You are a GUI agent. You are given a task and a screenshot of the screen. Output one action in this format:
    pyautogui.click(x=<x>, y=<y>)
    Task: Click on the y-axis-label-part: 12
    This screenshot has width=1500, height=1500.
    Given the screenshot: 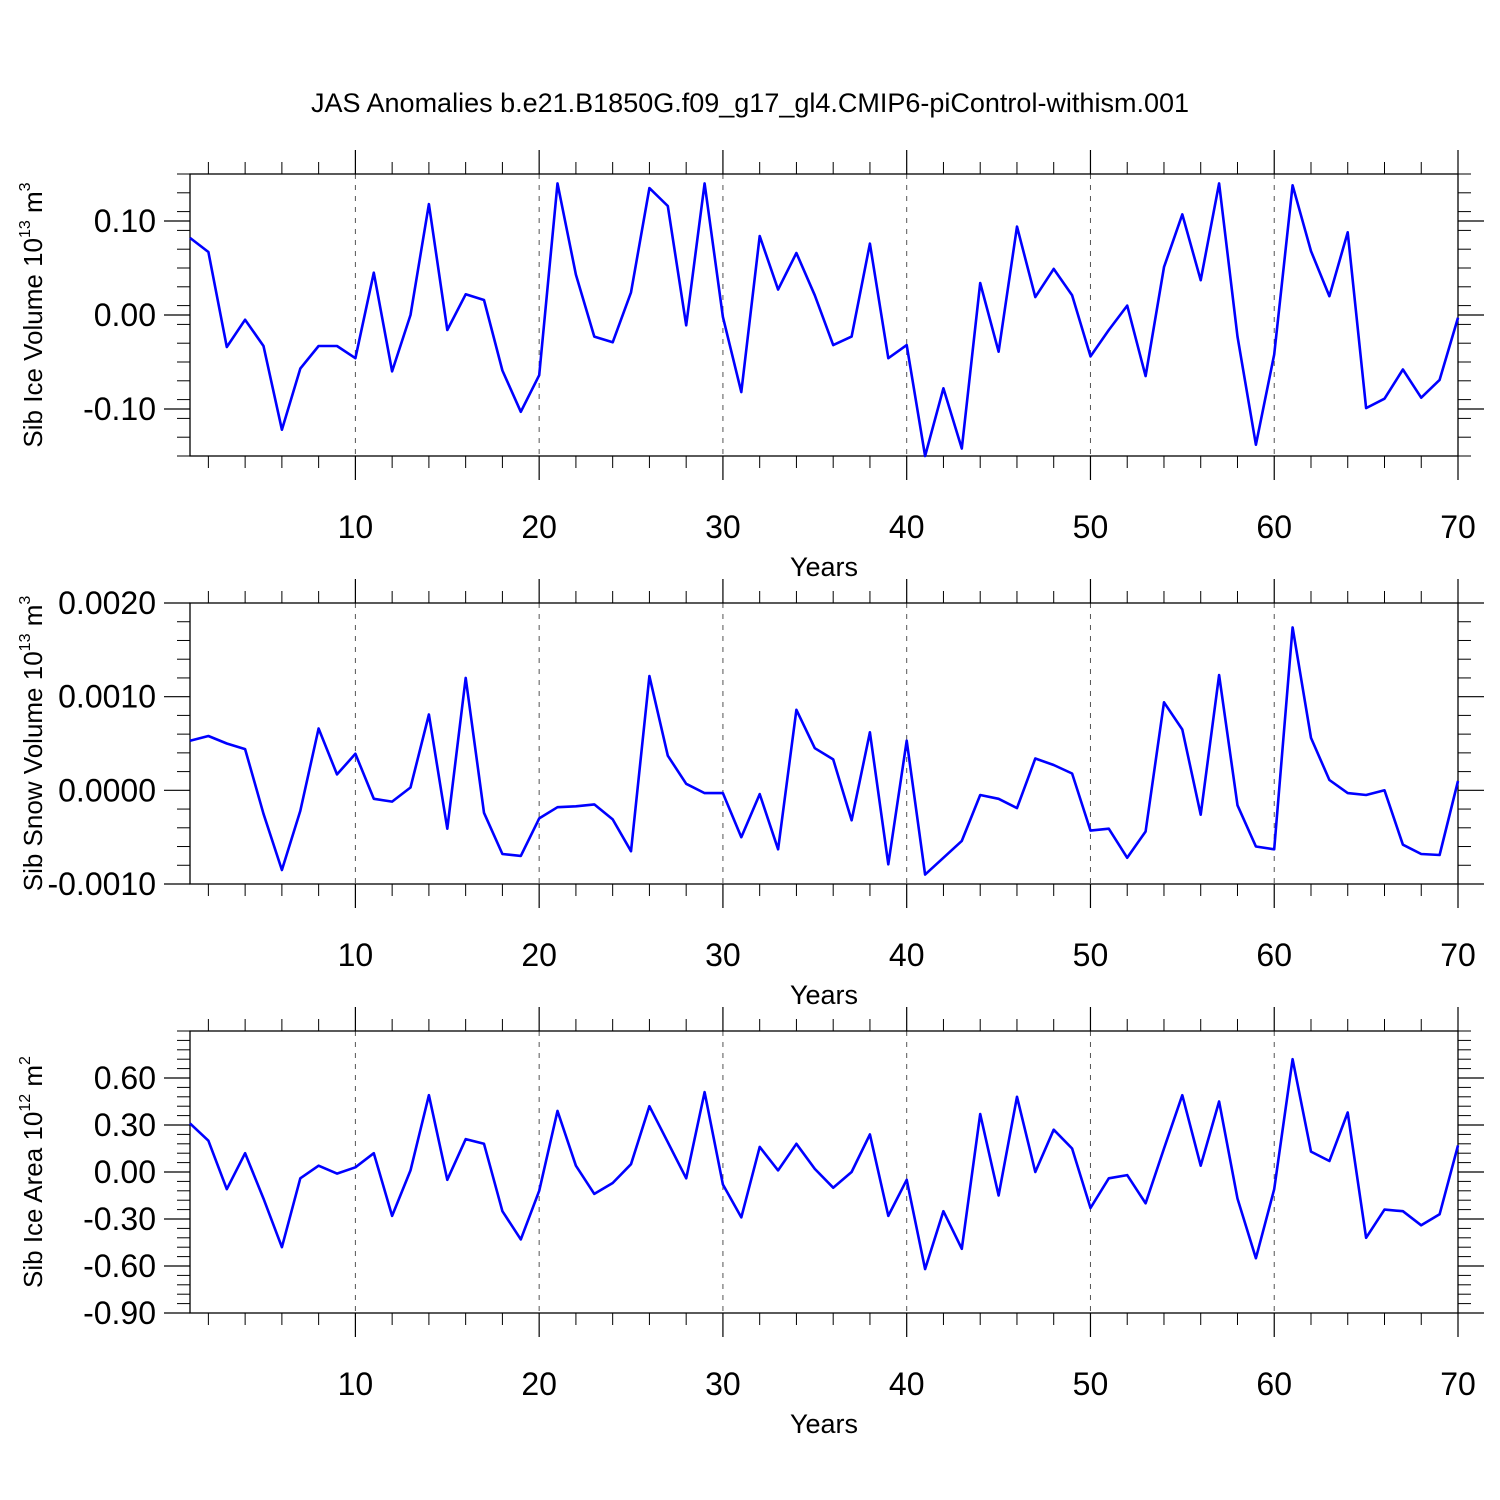 What is the action you would take?
    pyautogui.click(x=25, y=1103)
    